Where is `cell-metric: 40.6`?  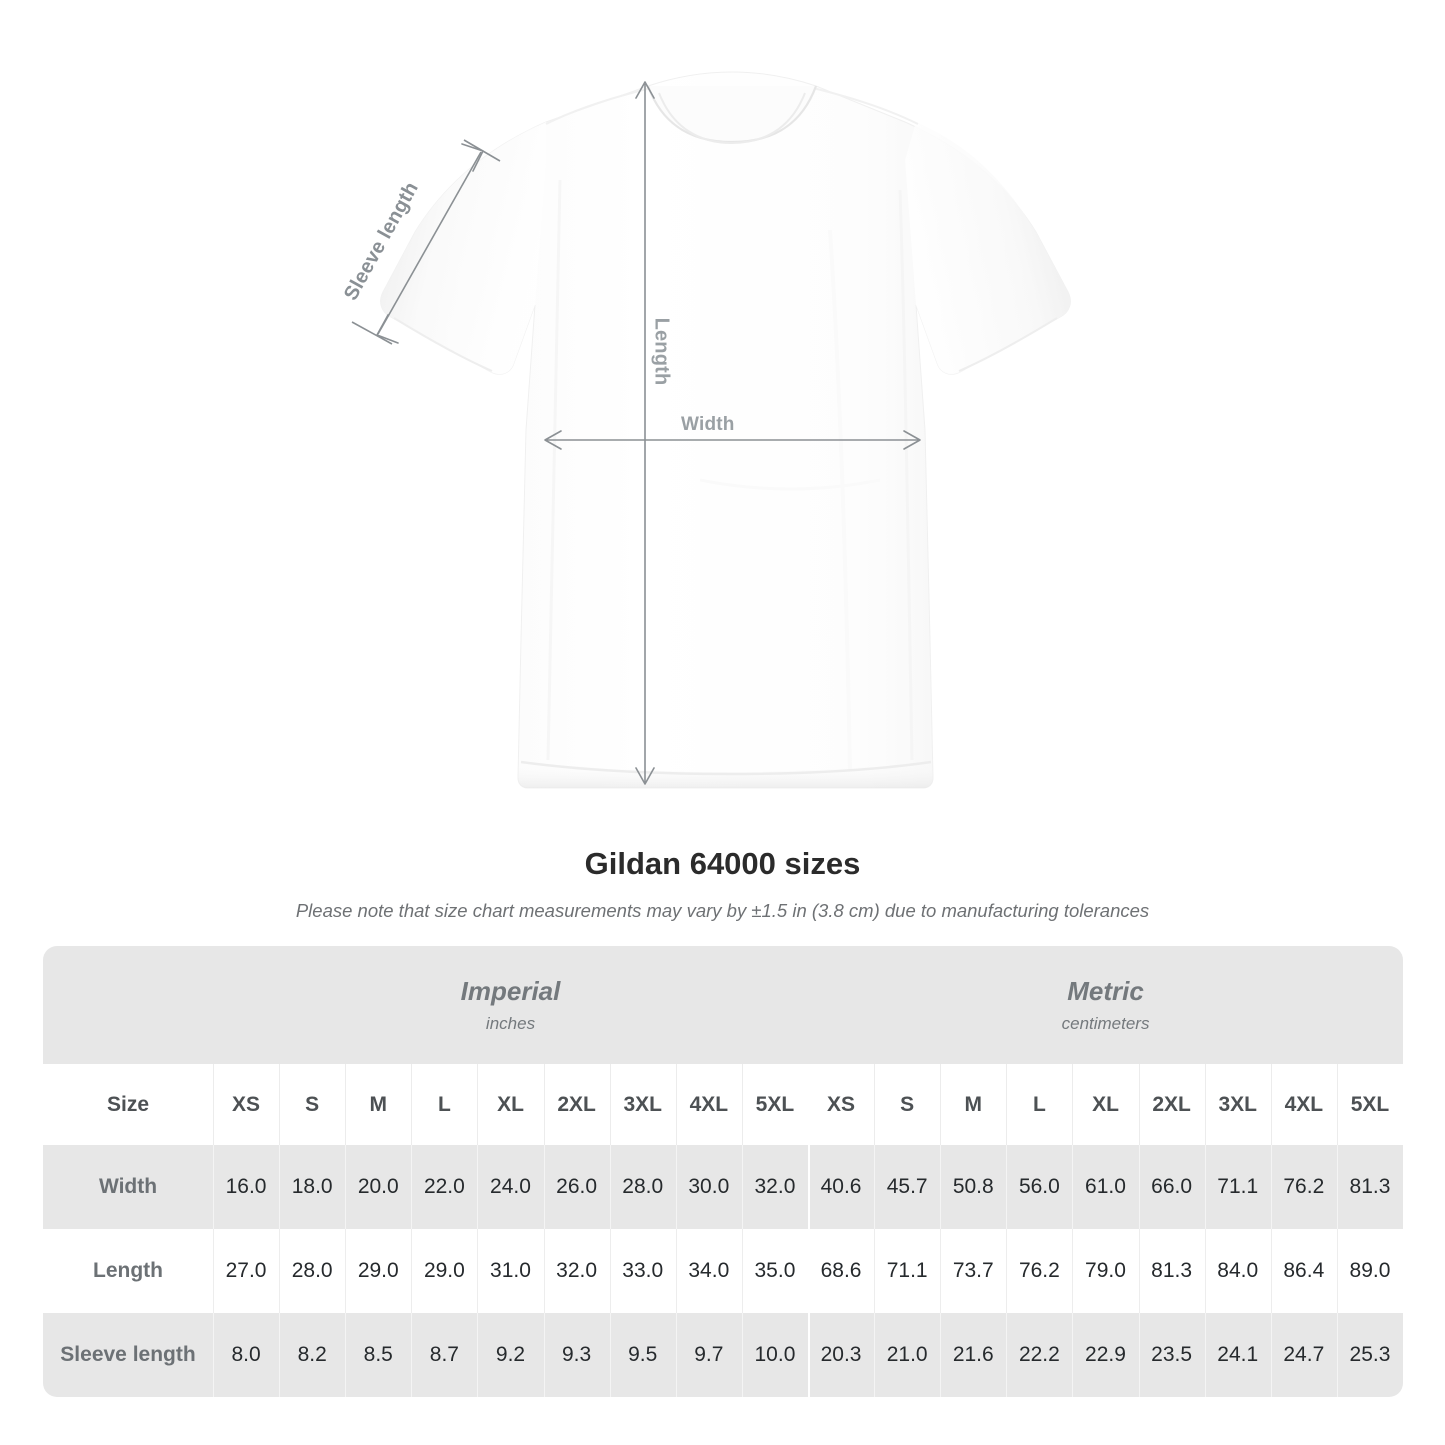 cell-metric: 40.6 is located at coordinates (841, 1187).